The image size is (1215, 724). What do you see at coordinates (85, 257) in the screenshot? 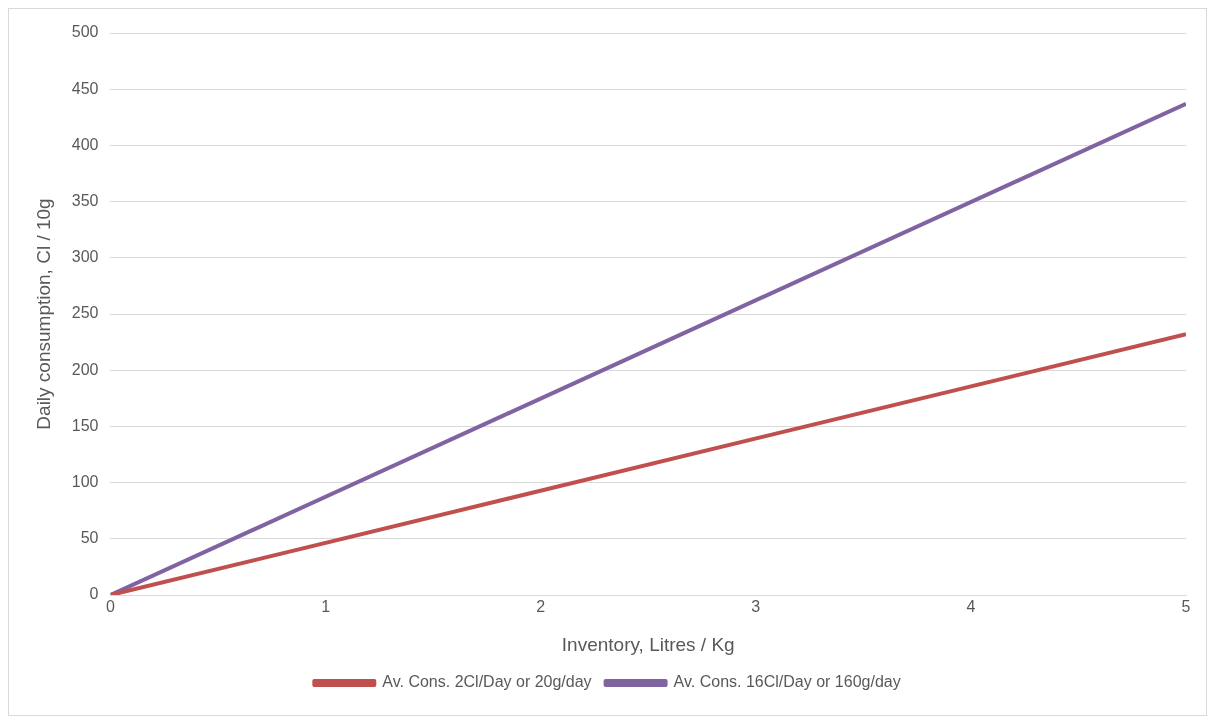
I see `y-tick-label: 300` at bounding box center [85, 257].